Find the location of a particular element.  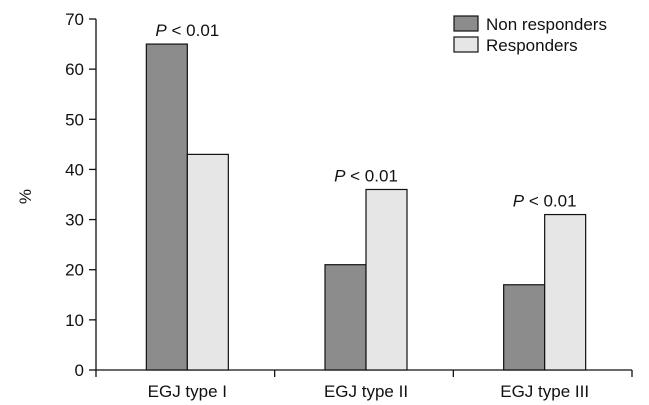

x-tick-label: EGJ type II is located at coordinates (366, 391).